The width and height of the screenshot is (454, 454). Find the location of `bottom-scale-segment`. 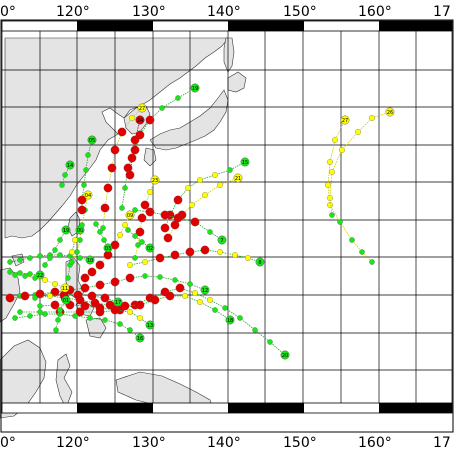

bottom-scale-segment is located at coordinates (415, 408).